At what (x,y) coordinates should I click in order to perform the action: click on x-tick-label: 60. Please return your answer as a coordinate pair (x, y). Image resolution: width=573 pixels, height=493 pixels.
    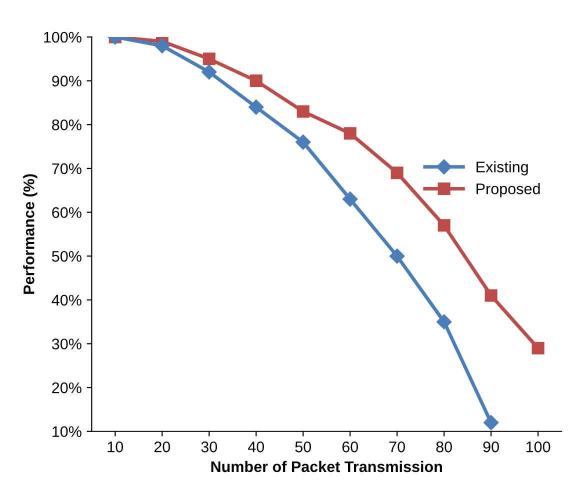
    Looking at the image, I should click on (350, 447).